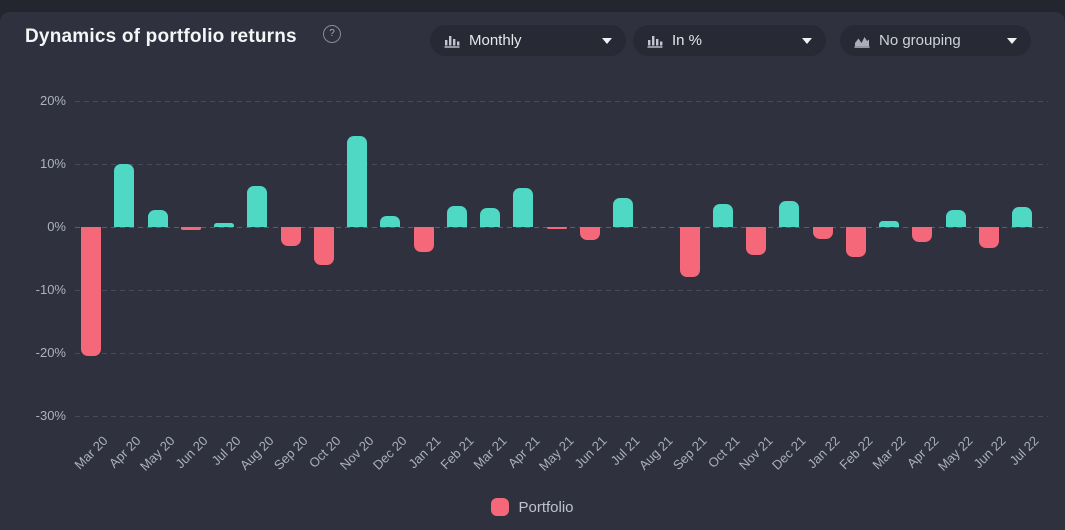 This screenshot has width=1065, height=530. I want to click on x-axis-label: Dec 21, so click(789, 453).